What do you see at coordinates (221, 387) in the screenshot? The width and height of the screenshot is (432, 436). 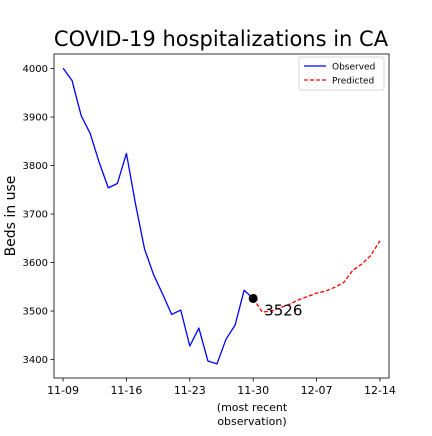 I see `x-axis: 11-09 11-16 11-23 11-30 12-07 12-14` at bounding box center [221, 387].